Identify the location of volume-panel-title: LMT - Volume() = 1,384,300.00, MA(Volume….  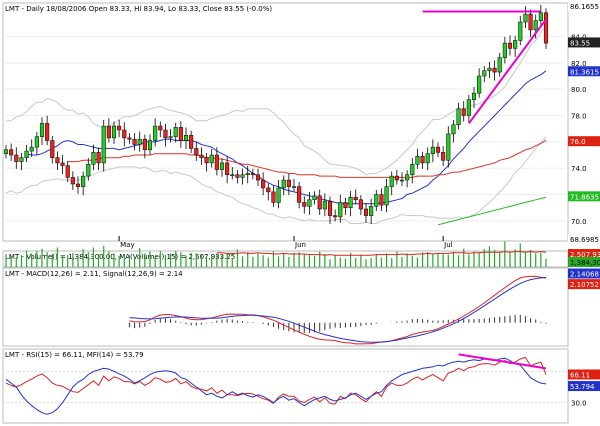
(120, 257).